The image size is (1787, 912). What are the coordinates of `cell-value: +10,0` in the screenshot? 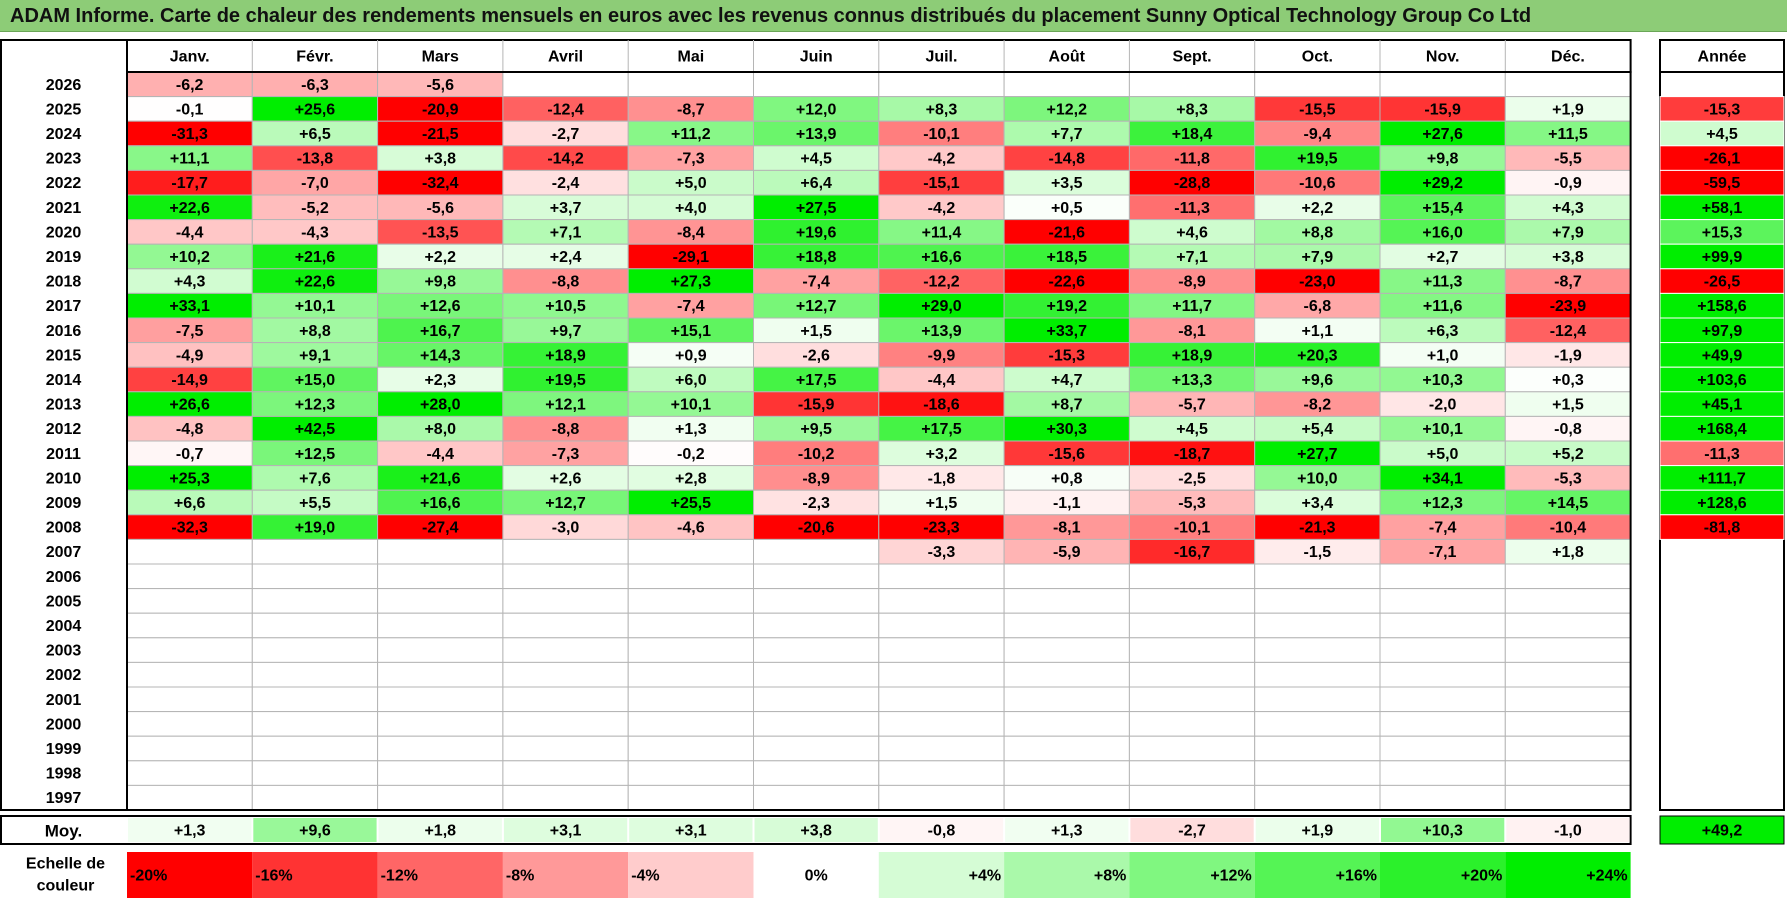 It's located at (1317, 478).